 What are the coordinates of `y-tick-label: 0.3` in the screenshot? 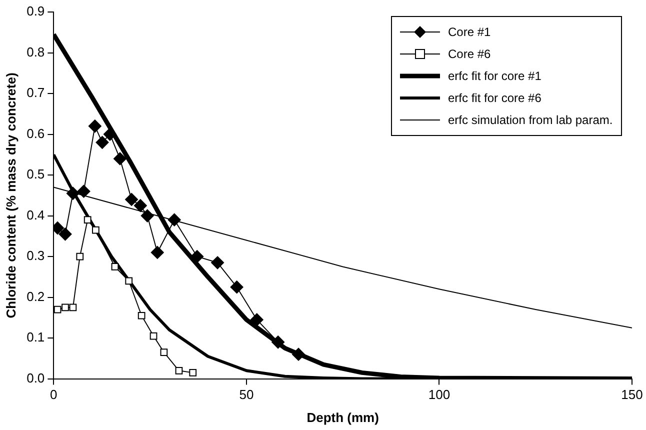 It's located at (35, 256).